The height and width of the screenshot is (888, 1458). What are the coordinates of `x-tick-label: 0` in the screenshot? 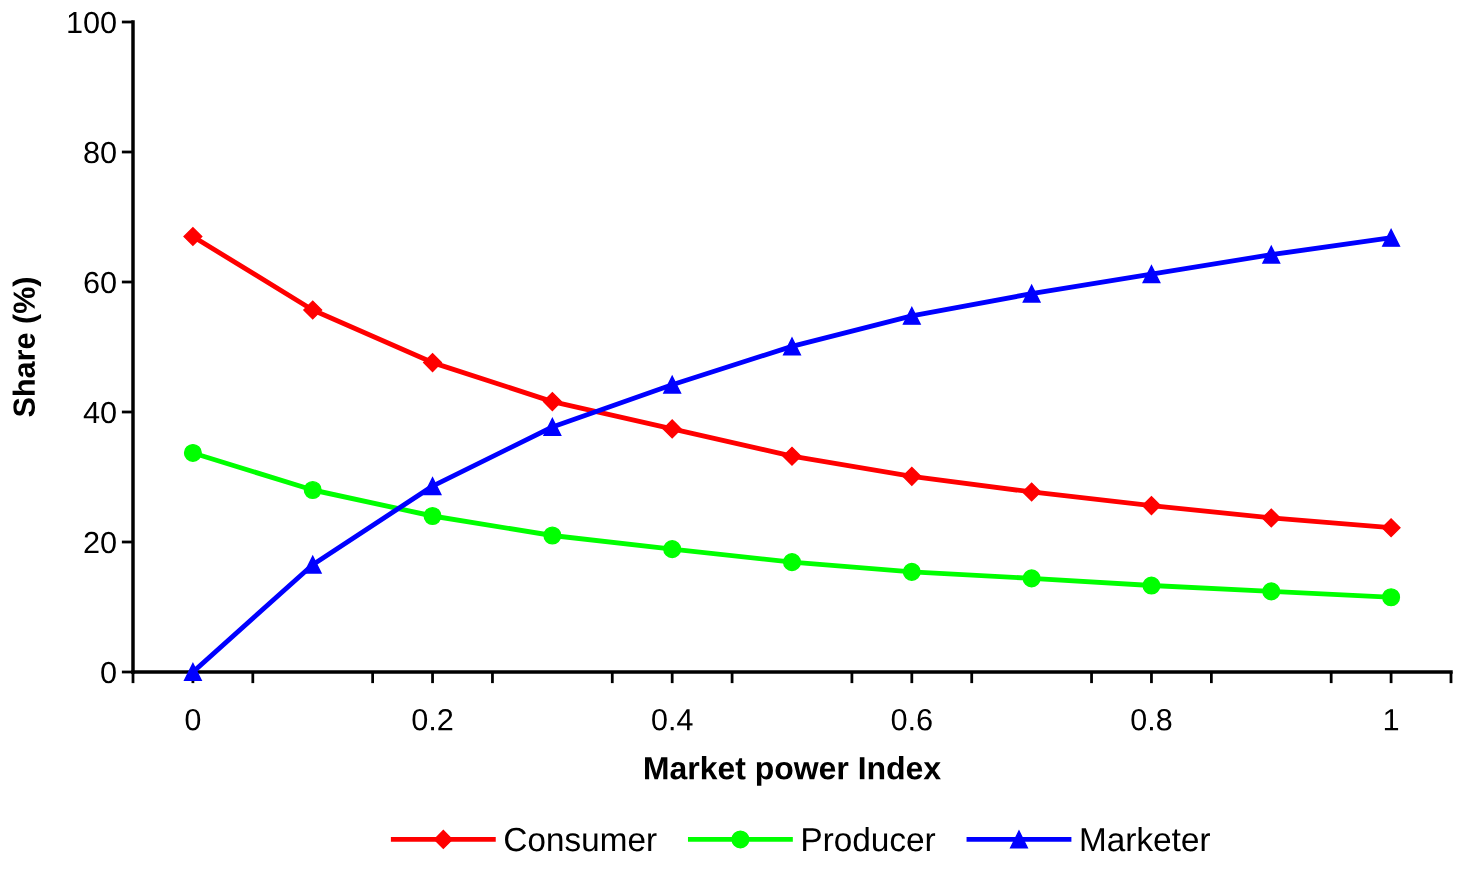 It's located at (193, 719).